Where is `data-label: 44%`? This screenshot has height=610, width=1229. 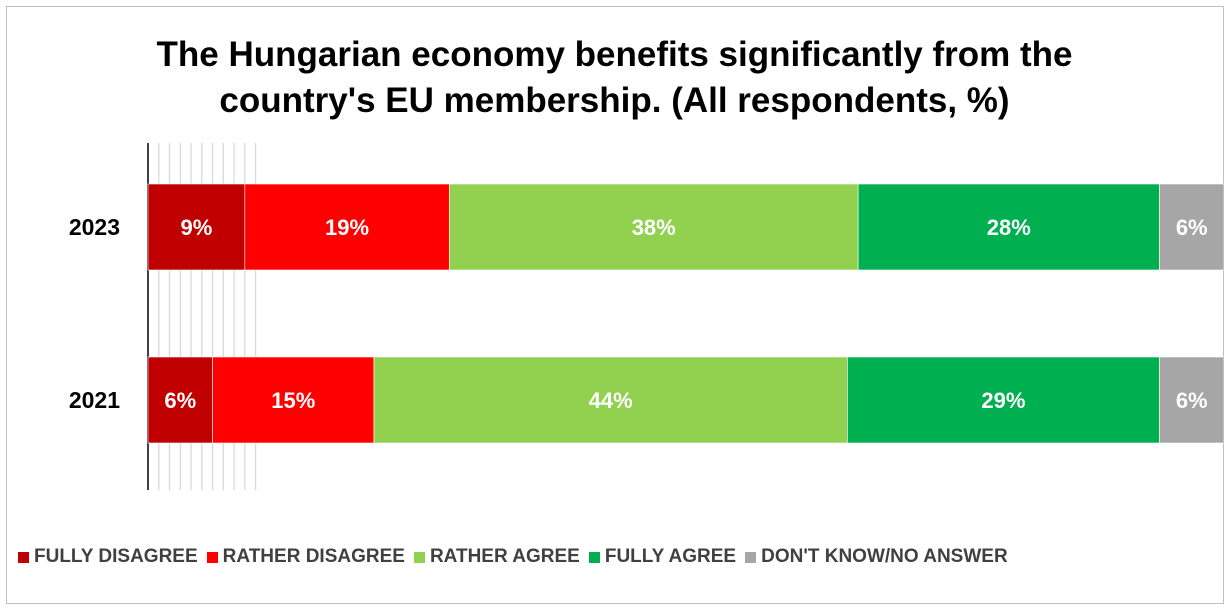
data-label: 44% is located at coordinates (611, 400).